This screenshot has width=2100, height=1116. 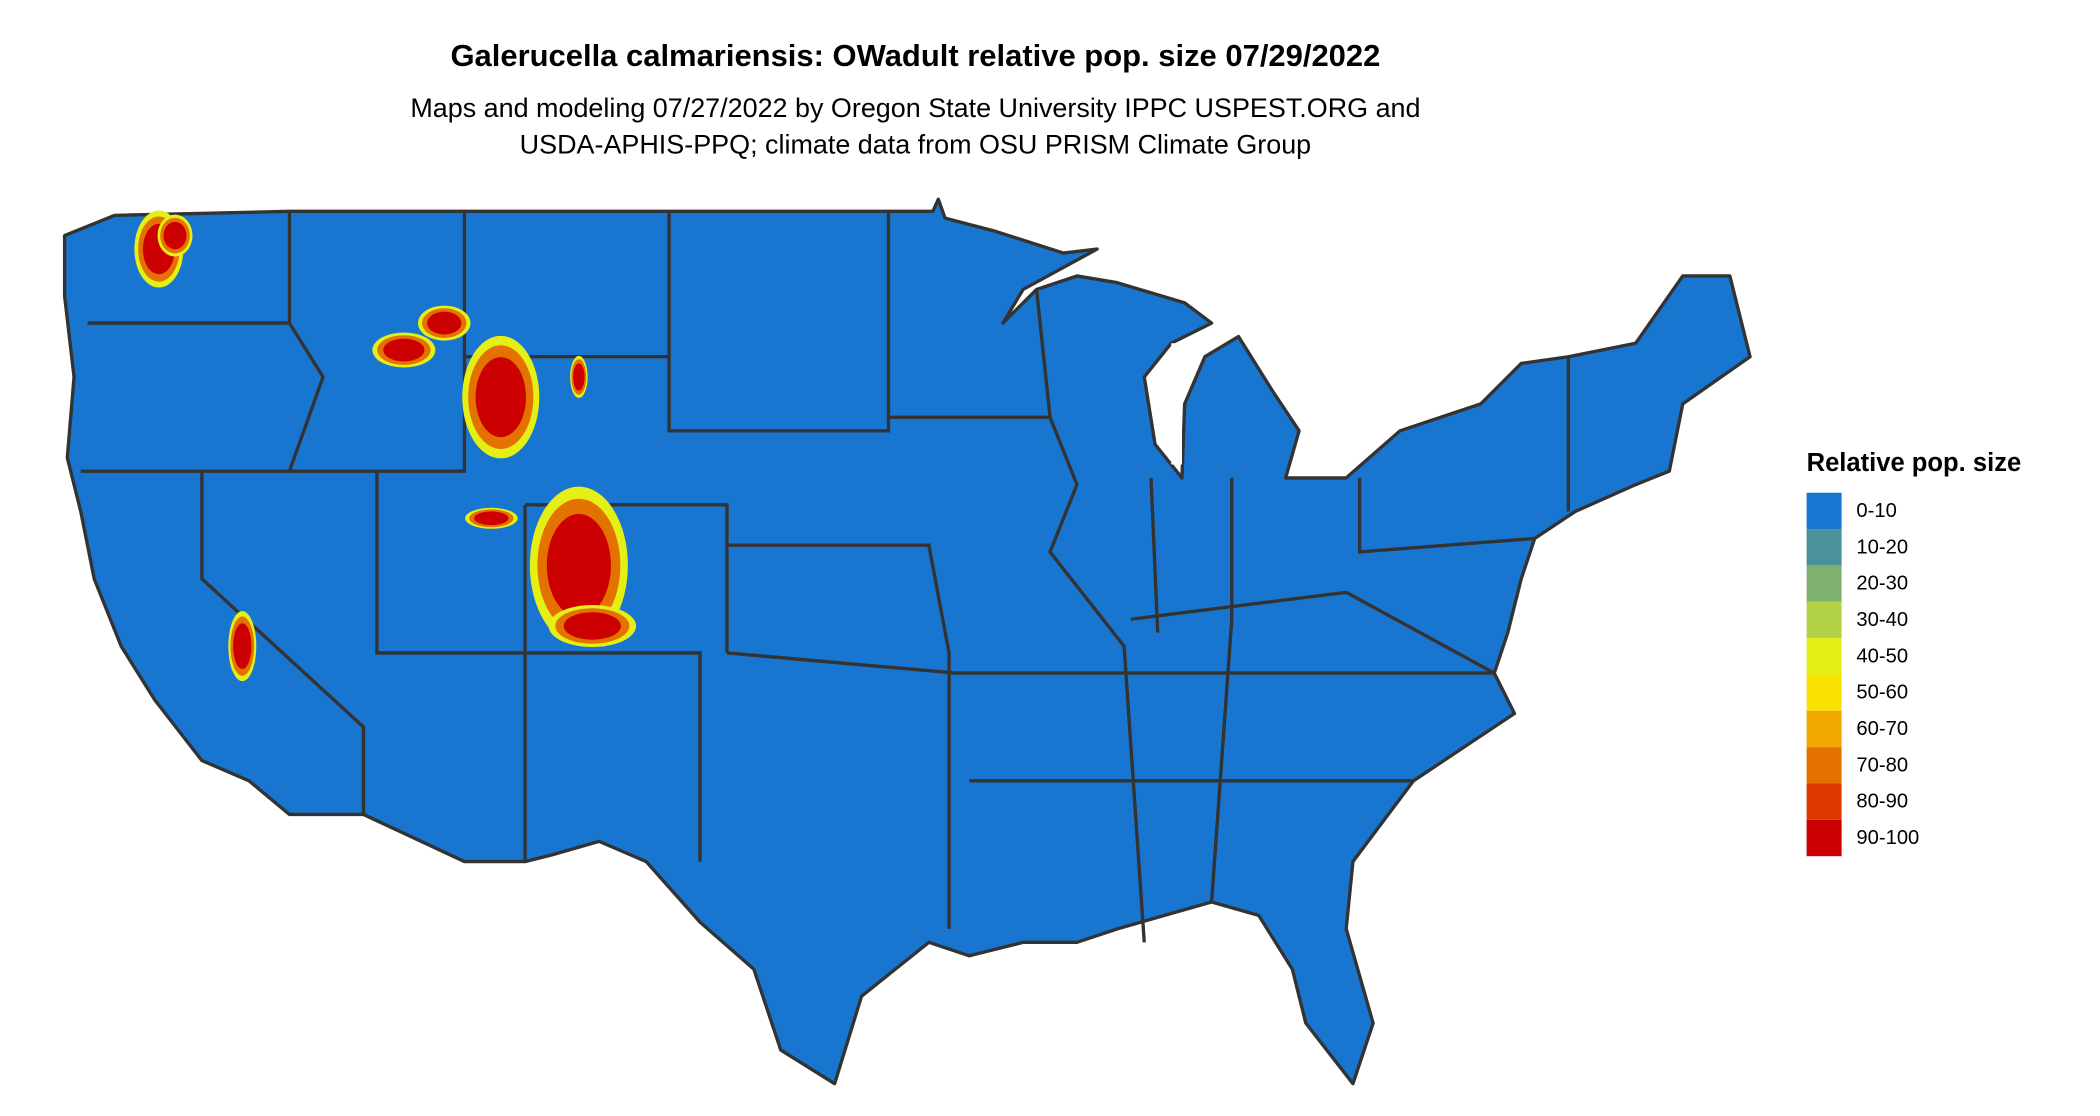 What do you see at coordinates (1882, 765) in the screenshot?
I see `legend-label: 70-80` at bounding box center [1882, 765].